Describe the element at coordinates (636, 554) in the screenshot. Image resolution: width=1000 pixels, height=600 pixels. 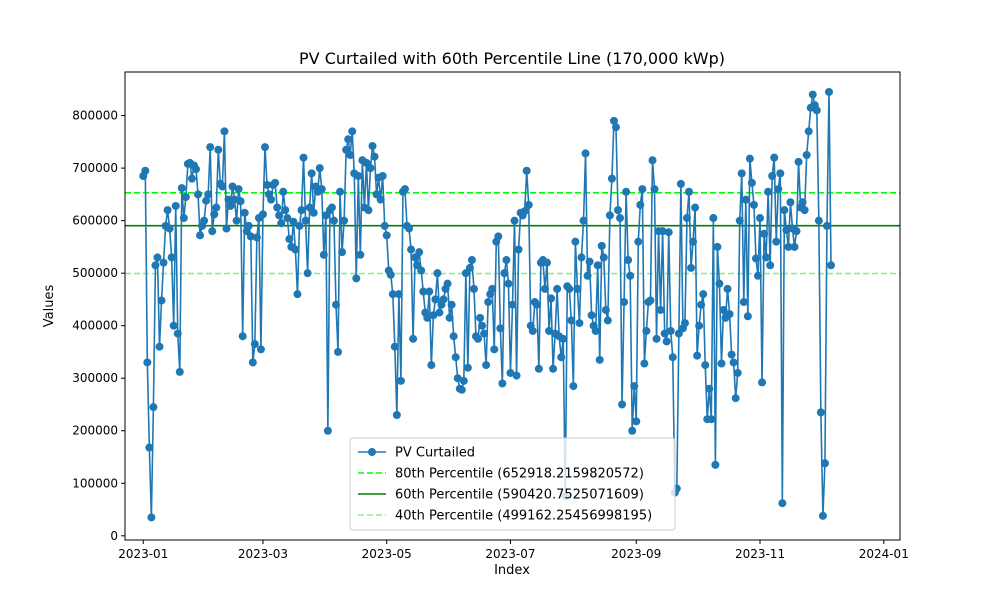
I see `x-tick-label: 2023-09` at that location.